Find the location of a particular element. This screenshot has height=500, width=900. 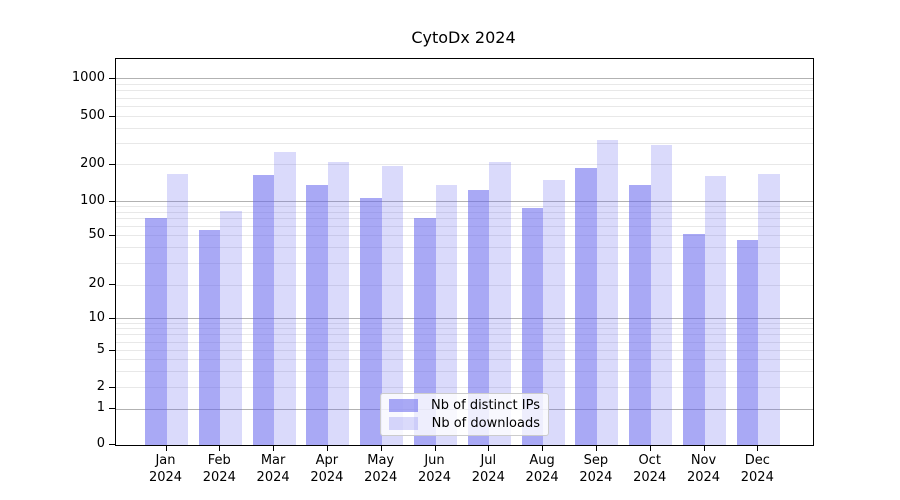

x-tick-label: Mar 2024 is located at coordinates (273, 469).